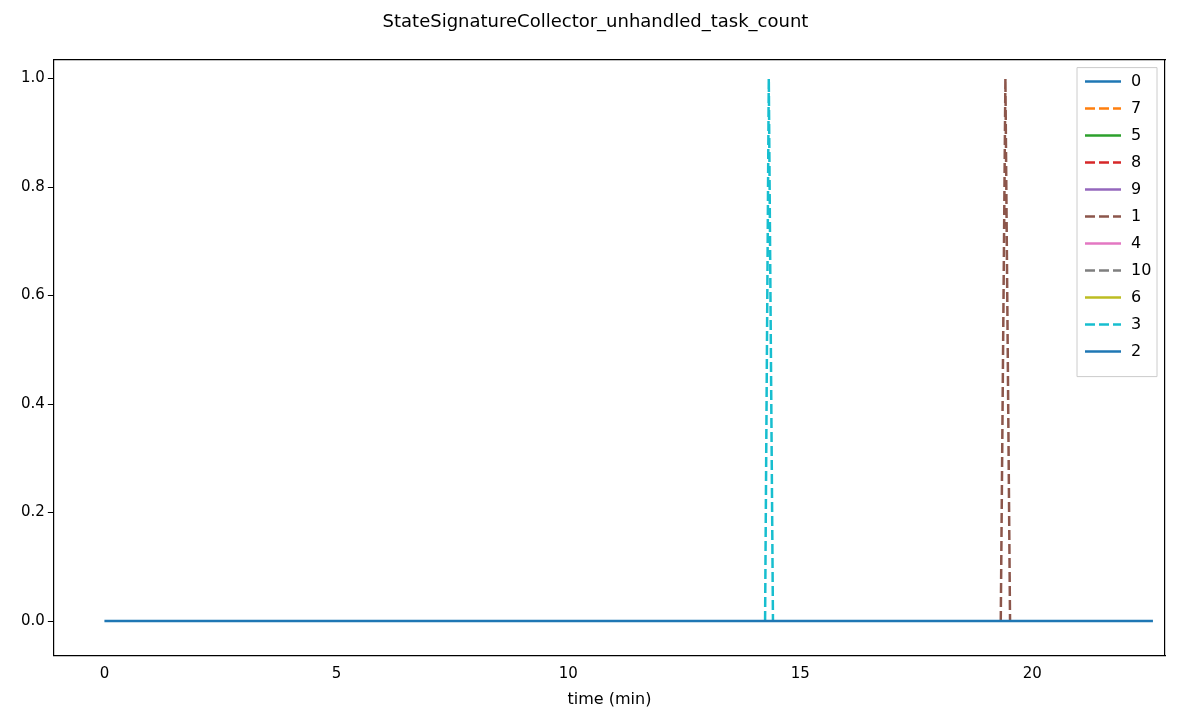 The height and width of the screenshot is (721, 1201). What do you see at coordinates (1136, 134) in the screenshot?
I see `legend-label: 5` at bounding box center [1136, 134].